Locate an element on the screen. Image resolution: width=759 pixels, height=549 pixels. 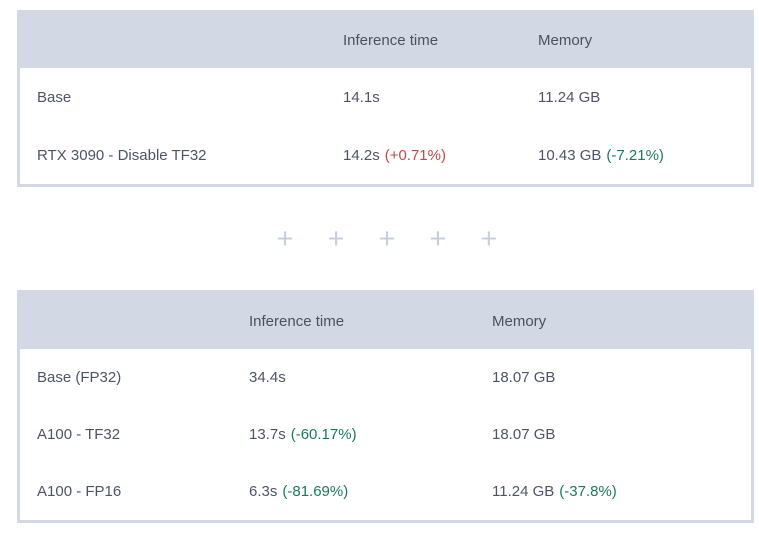
inference-time-cell: 6.3s (-81.69%) is located at coordinates (370, 491).